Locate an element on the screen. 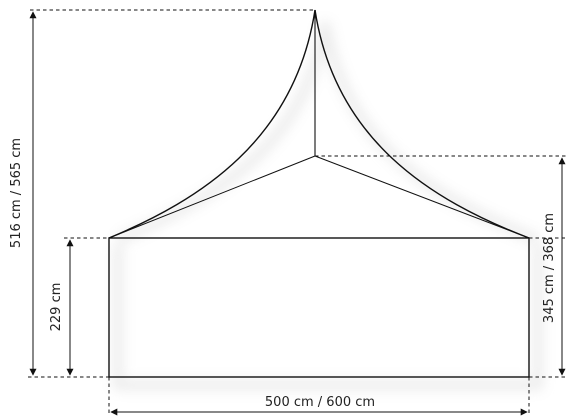 This screenshot has height=416, width=566. right-ridge-line is located at coordinates (422, 197).